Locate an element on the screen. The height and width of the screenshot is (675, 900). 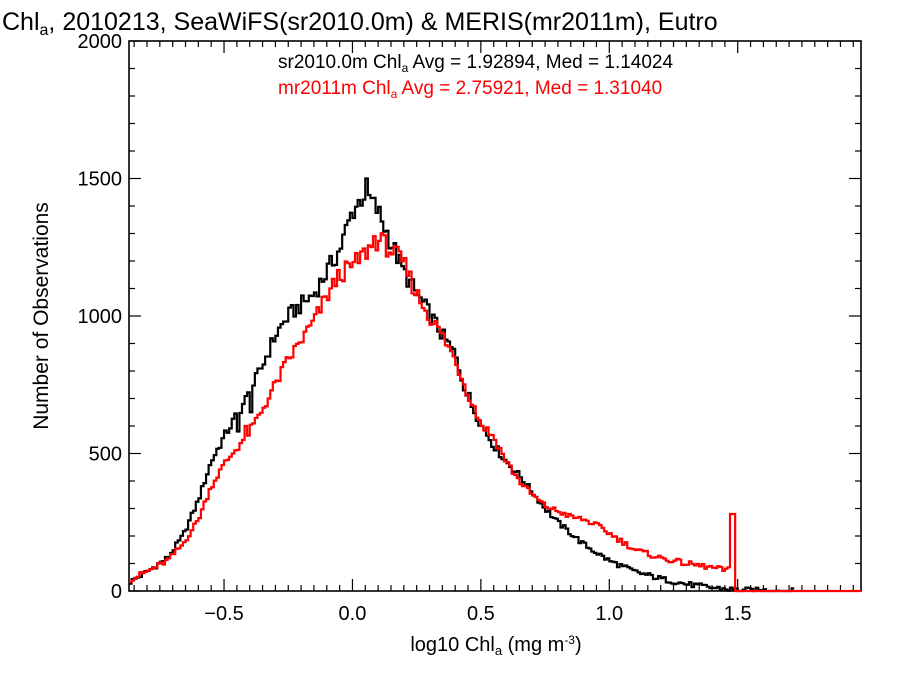
y-tick-label: 1000 is located at coordinates (100, 317).